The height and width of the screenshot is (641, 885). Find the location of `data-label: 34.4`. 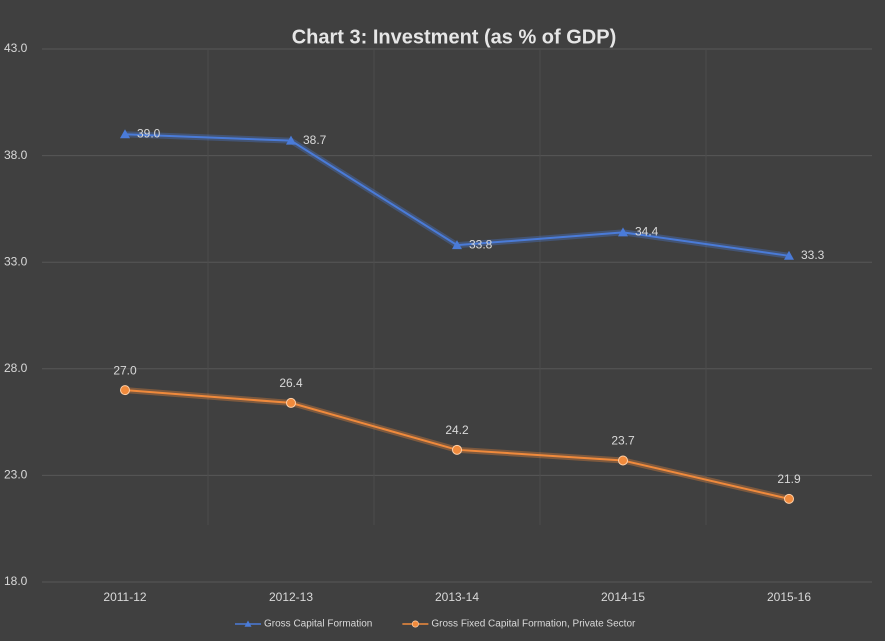

data-label: 34.4 is located at coordinates (647, 232).